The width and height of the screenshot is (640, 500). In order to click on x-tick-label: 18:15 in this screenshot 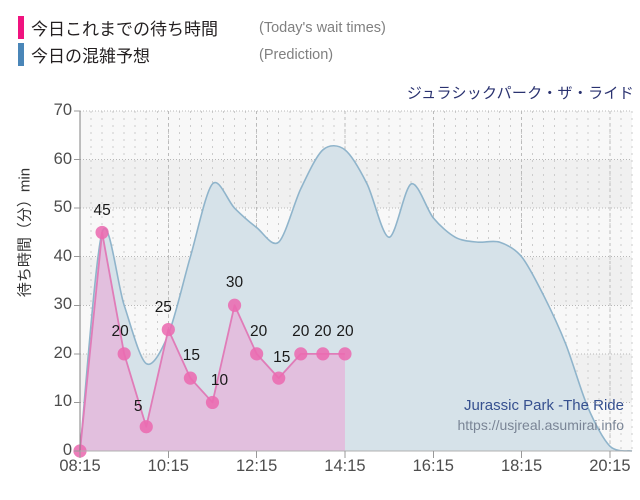, I will do `click(521, 466)`.